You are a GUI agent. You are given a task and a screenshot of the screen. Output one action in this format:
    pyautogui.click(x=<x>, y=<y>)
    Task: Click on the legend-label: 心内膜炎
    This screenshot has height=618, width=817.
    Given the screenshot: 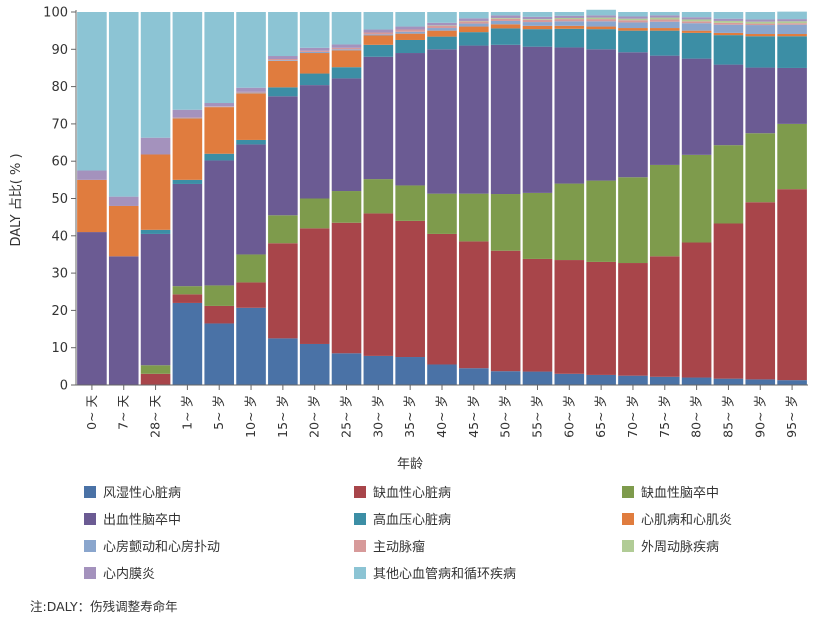 What is the action you would take?
    pyautogui.click(x=129, y=574)
    